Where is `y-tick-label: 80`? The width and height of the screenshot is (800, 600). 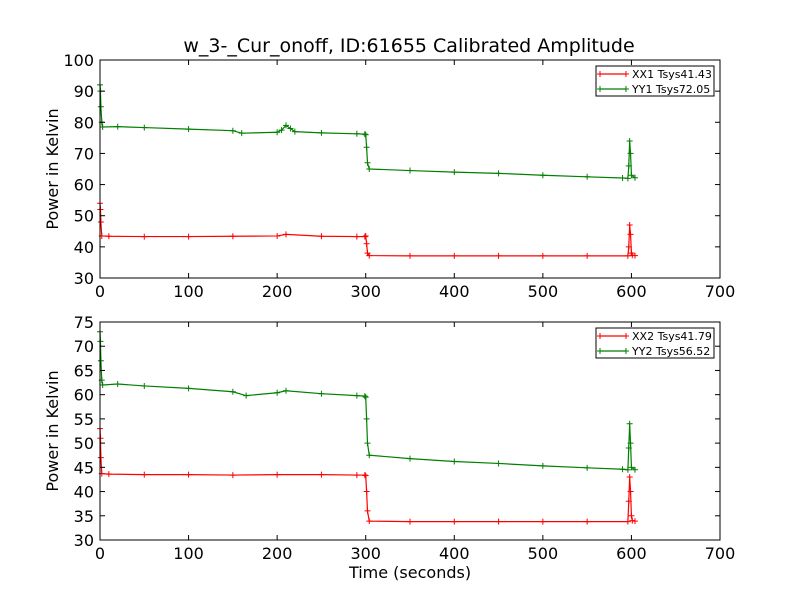
y-tick-label: 80 is located at coordinates (84, 122).